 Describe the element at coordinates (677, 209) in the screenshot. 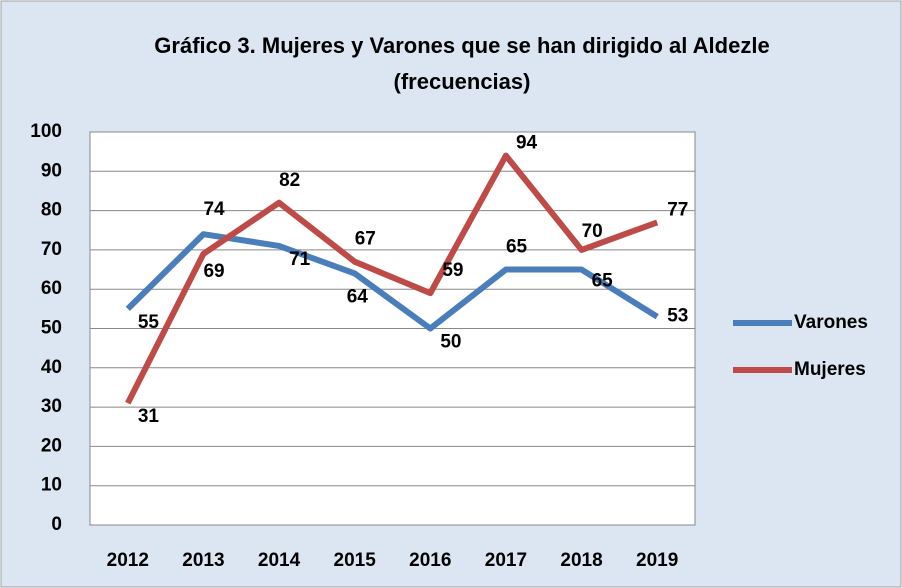

I see `data-label: 77` at that location.